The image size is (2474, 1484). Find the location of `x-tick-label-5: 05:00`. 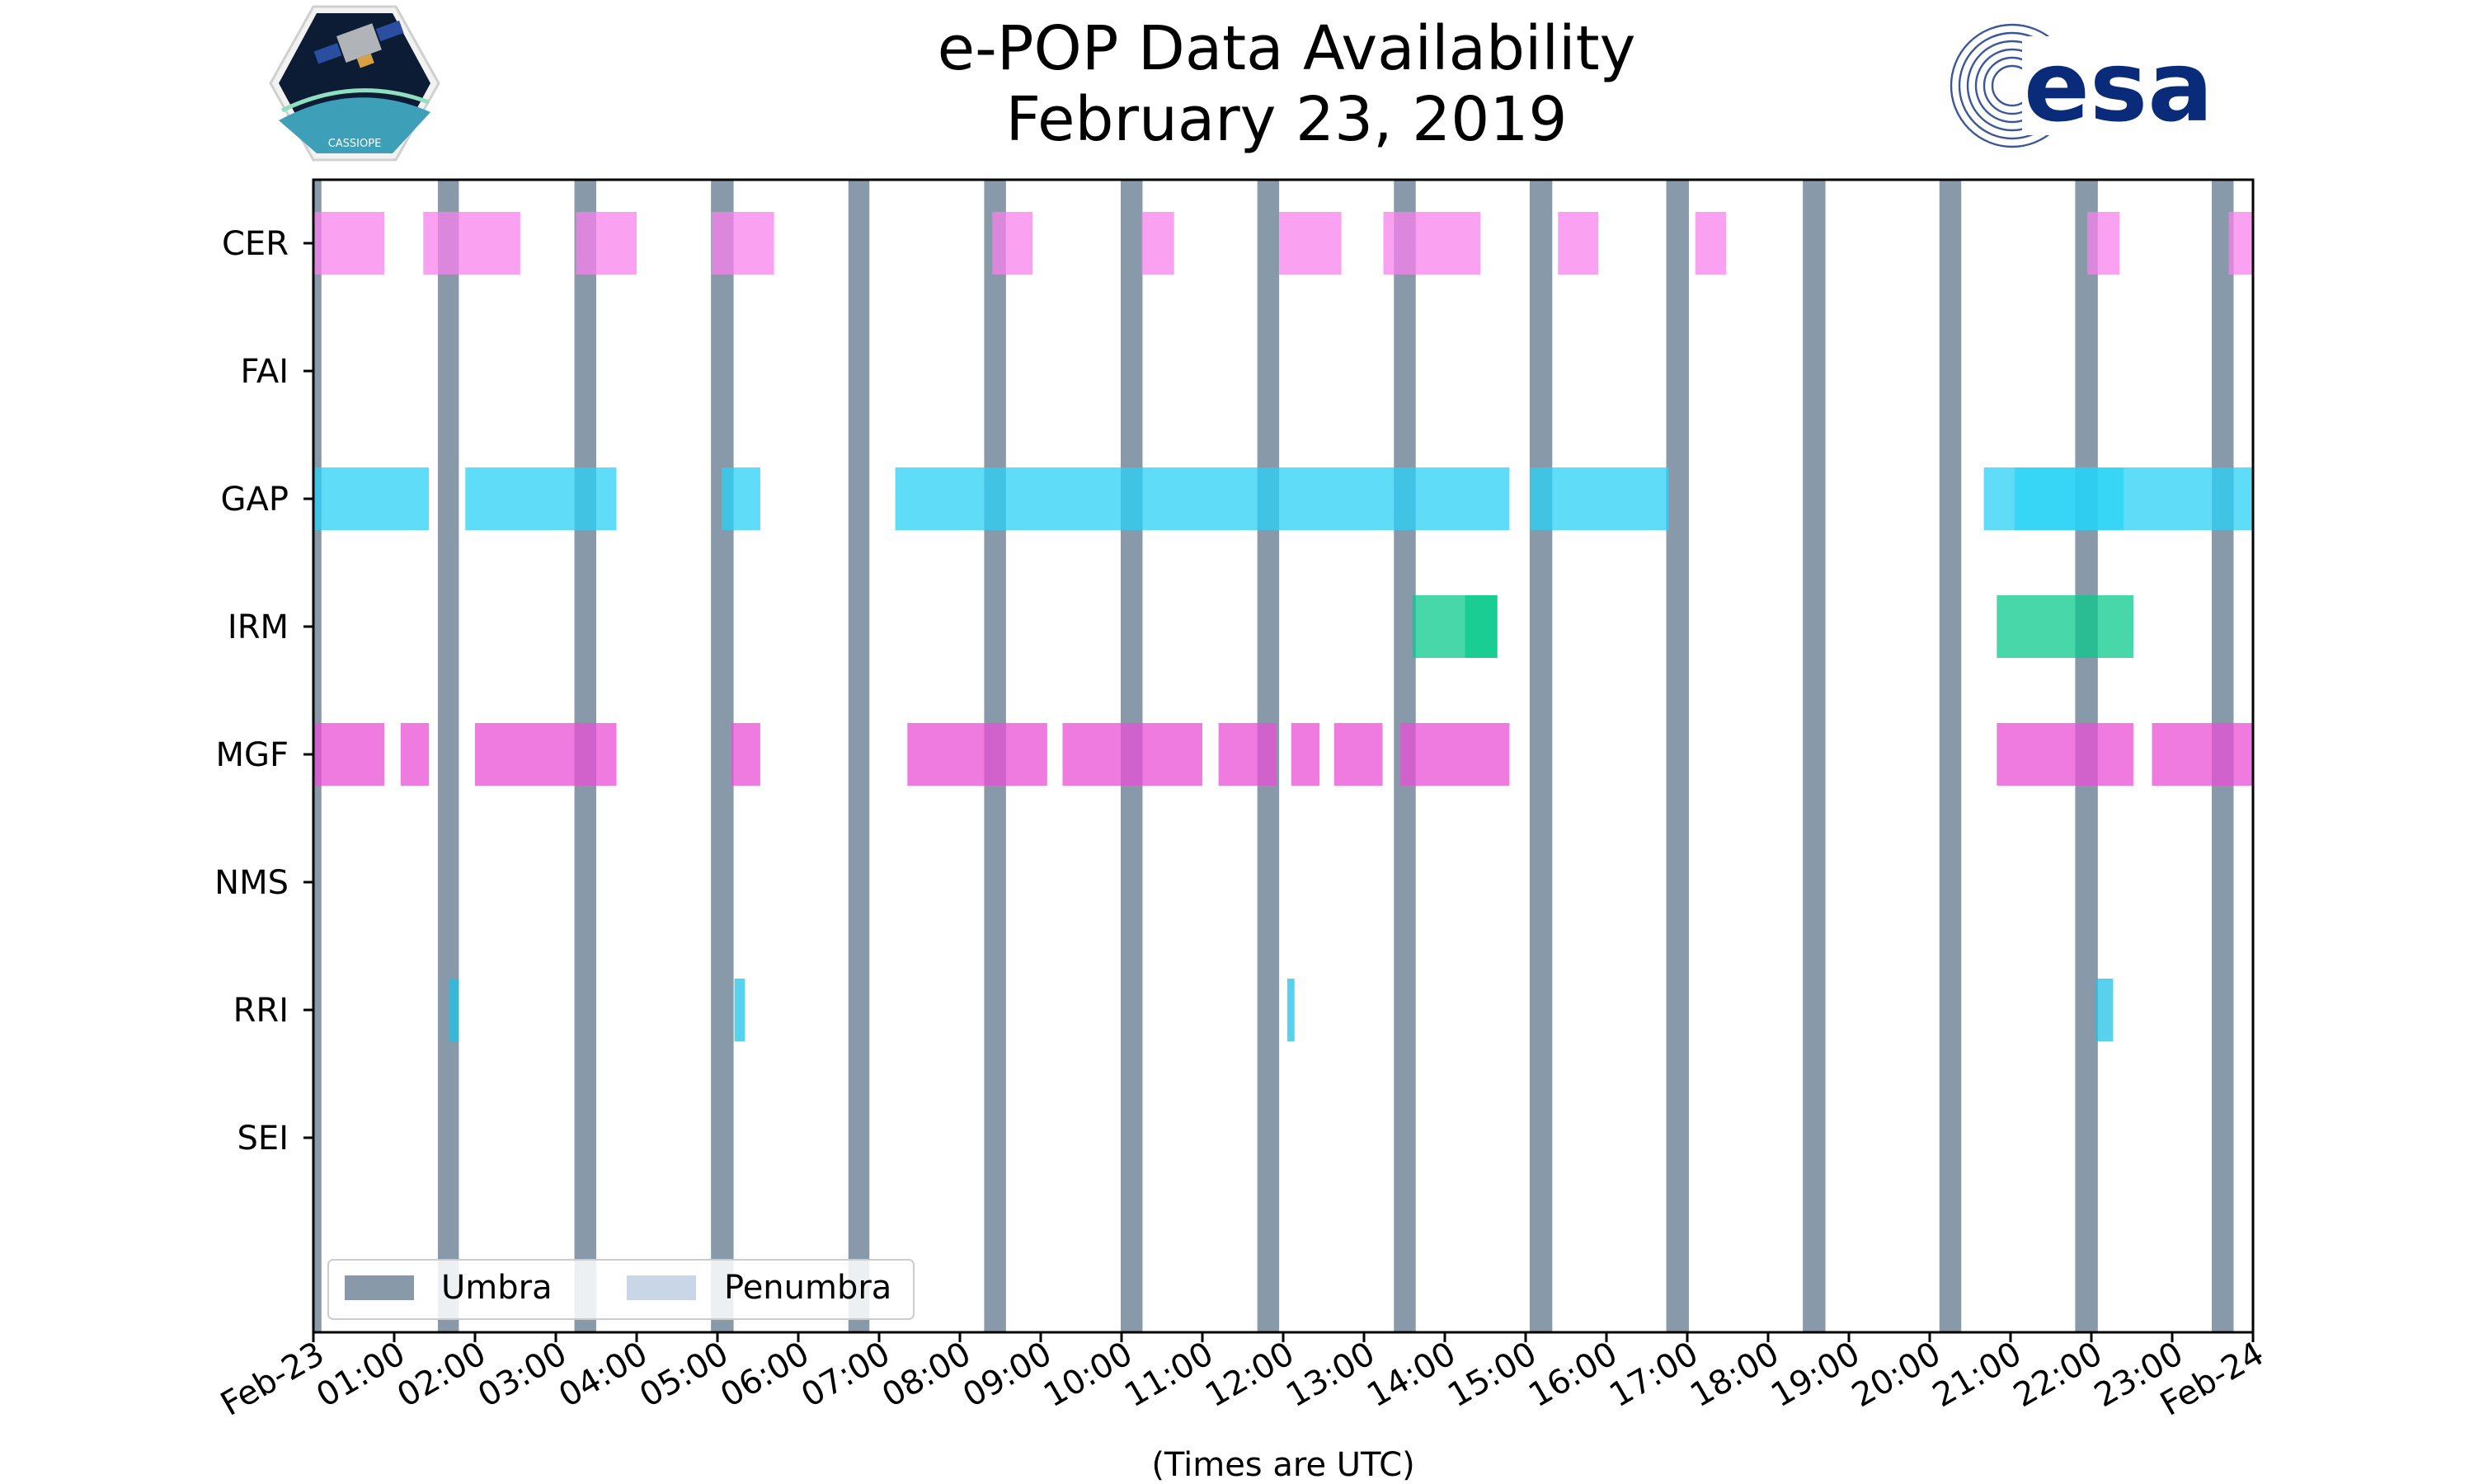

x-tick-label-5: 05:00 is located at coordinates (684, 1375).